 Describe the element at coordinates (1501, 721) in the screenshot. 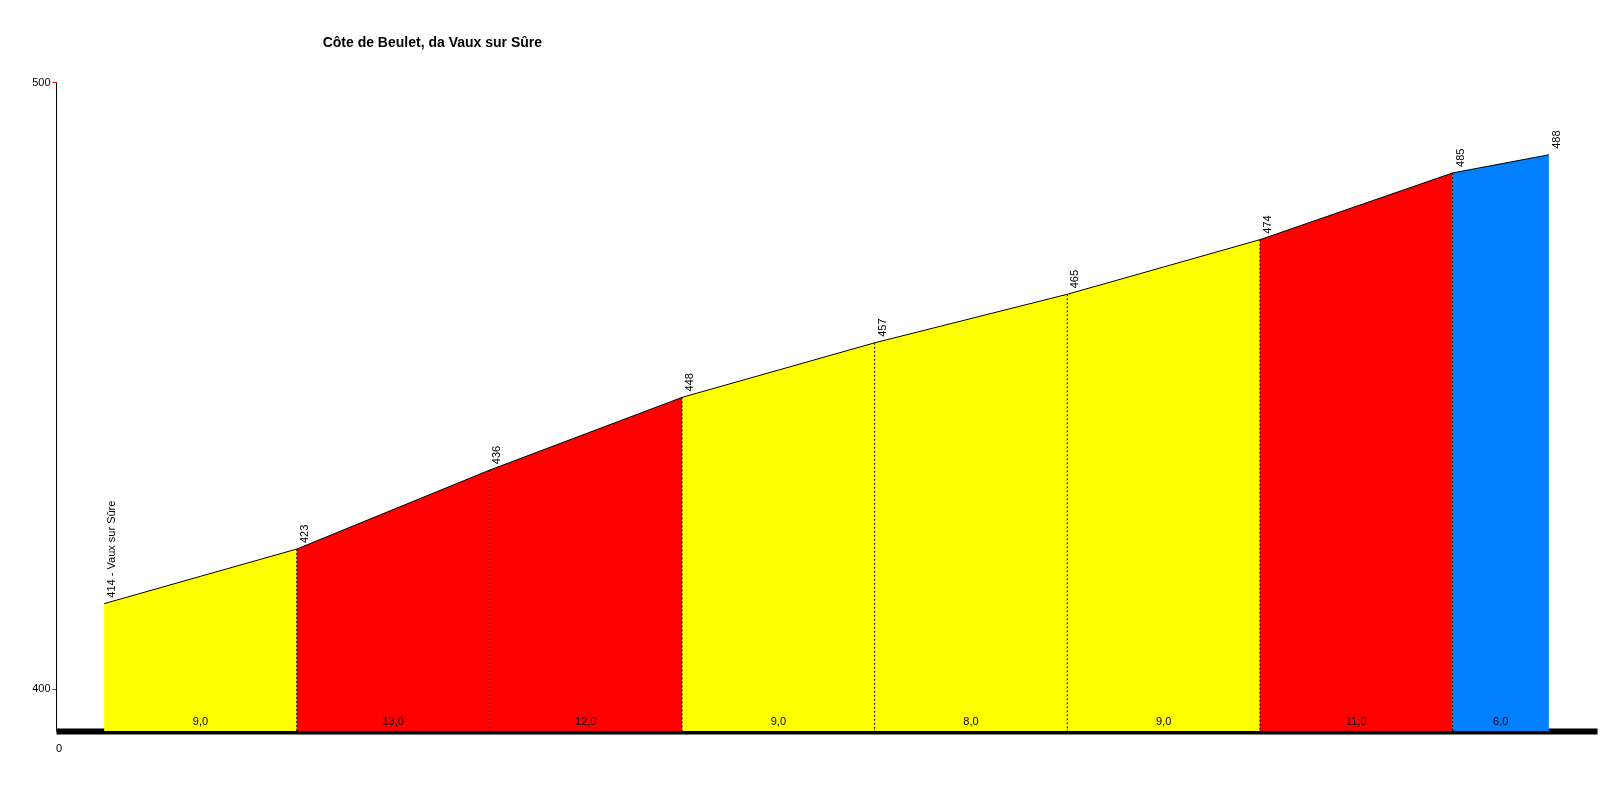

I see `annotation: 6,0` at that location.